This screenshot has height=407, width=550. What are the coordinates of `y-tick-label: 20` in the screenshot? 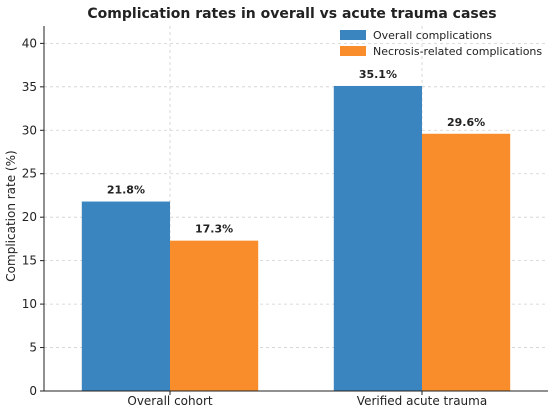 It's located at (29, 217).